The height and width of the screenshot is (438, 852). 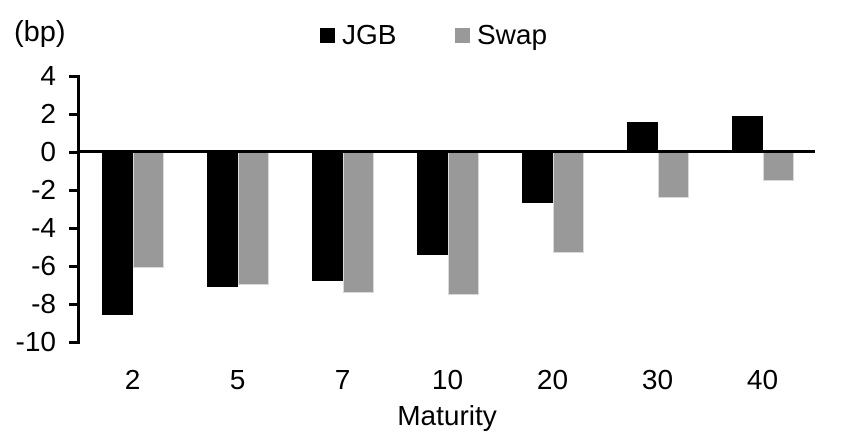 What do you see at coordinates (447, 379) in the screenshot?
I see `x-category-label: 10` at bounding box center [447, 379].